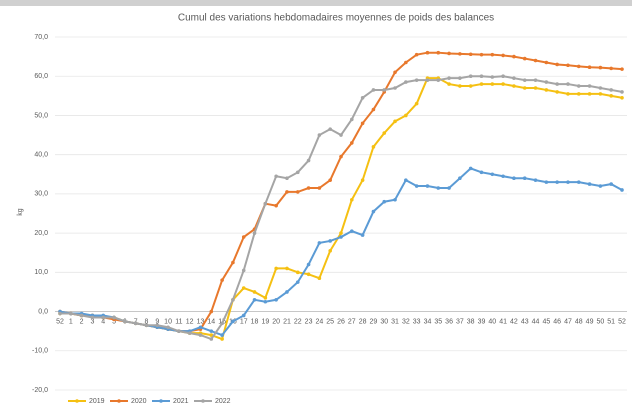 This screenshot has width=632, height=409. What do you see at coordinates (417, 321) in the screenshot?
I see `x-tick-label: 33` at bounding box center [417, 321].